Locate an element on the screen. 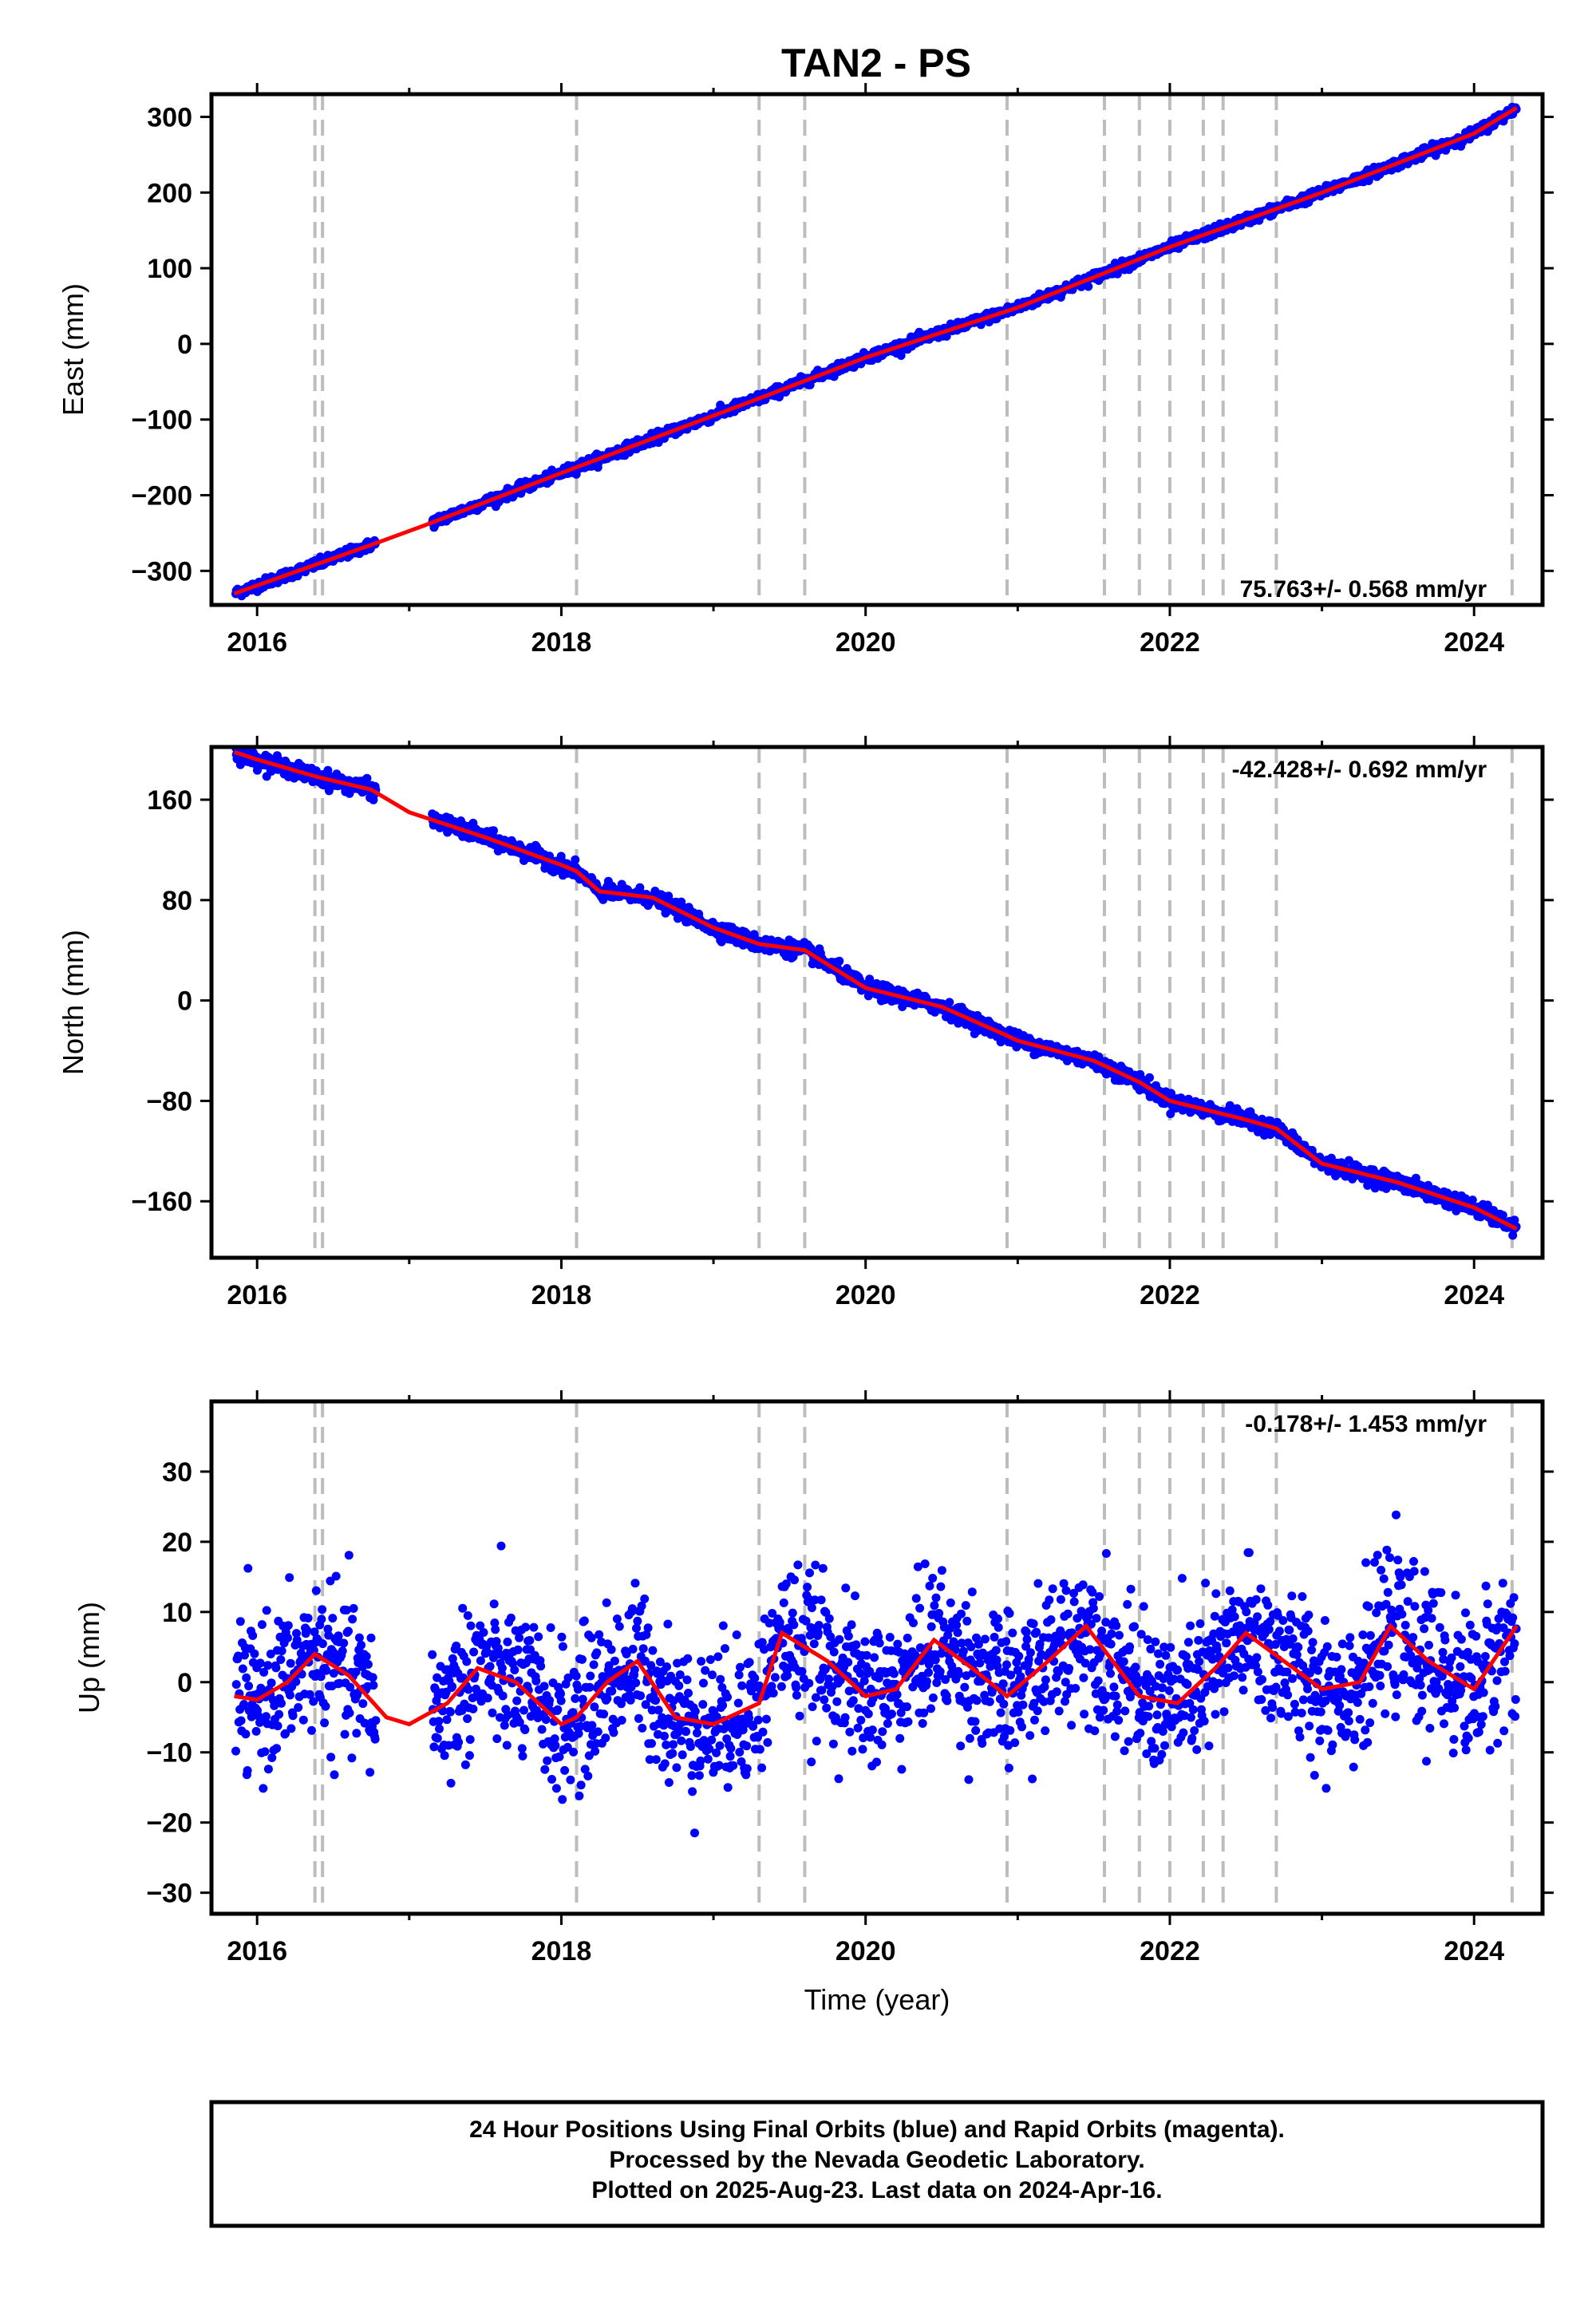  rate-annotation: -42.428+/- 0.692 mm/yr is located at coordinates (1359, 770).